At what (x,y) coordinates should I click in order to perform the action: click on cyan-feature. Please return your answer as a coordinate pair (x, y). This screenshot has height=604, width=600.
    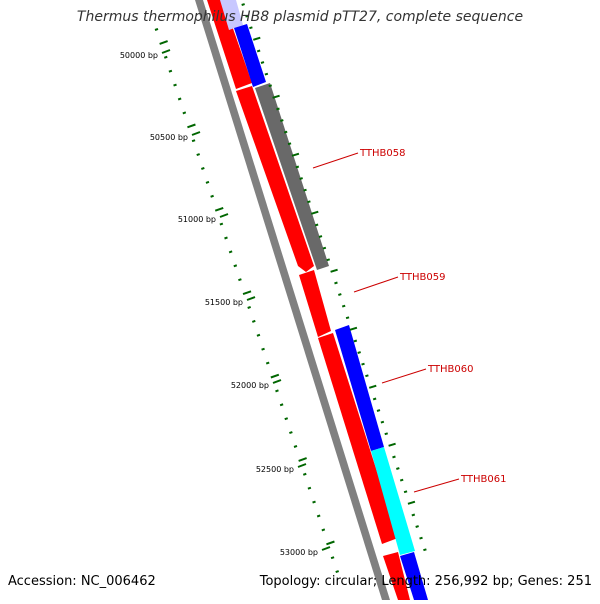
    Looking at the image, I should click on (393, 501).